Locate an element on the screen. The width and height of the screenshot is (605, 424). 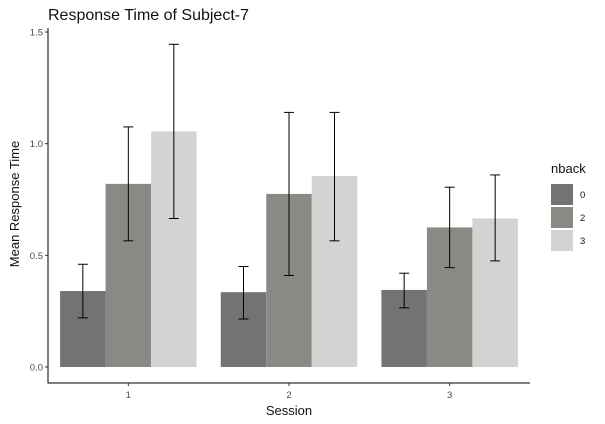
legend-label-0: 0 is located at coordinates (582, 195).